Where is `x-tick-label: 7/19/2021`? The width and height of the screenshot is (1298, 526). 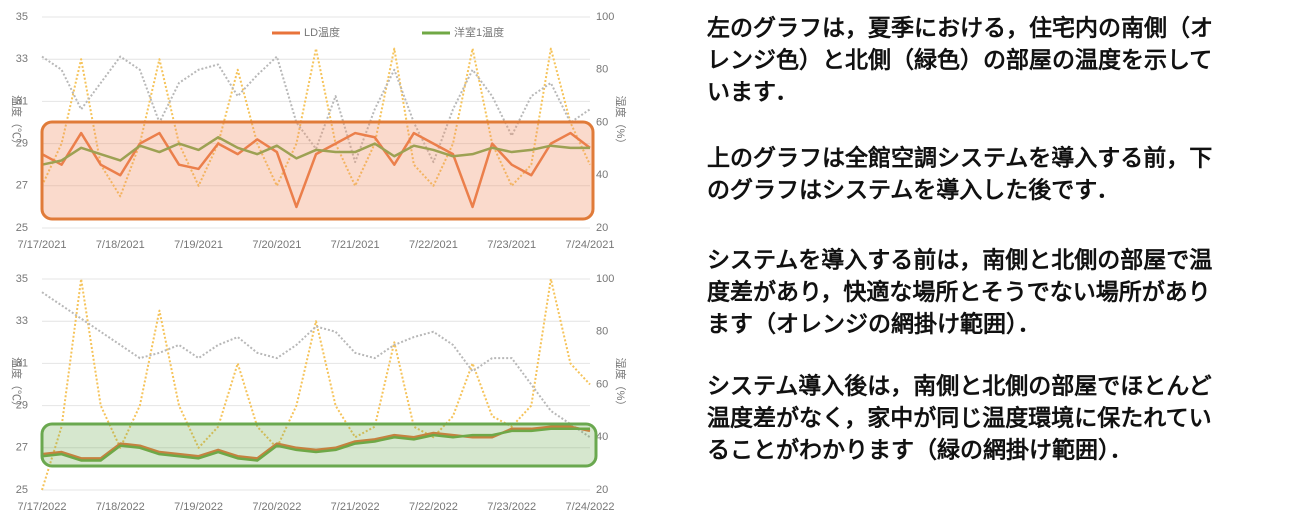 x-tick-label: 7/19/2021 is located at coordinates (198, 245).